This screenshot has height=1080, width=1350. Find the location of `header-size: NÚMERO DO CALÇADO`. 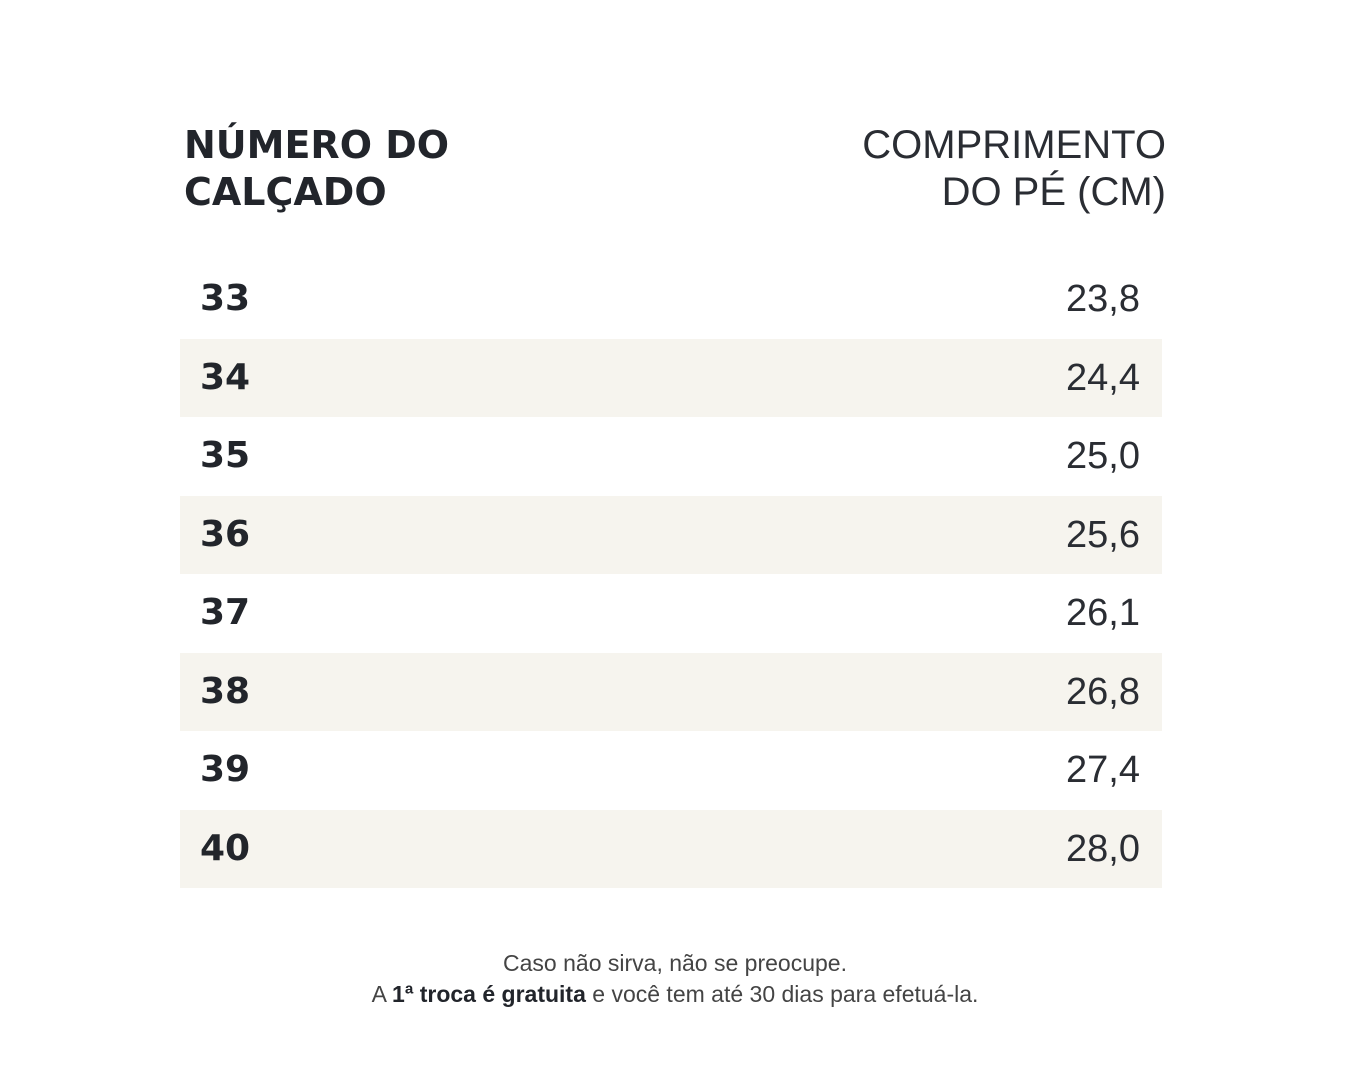

header-size: NÚMERO DO CALÇADO is located at coordinates (316, 169).